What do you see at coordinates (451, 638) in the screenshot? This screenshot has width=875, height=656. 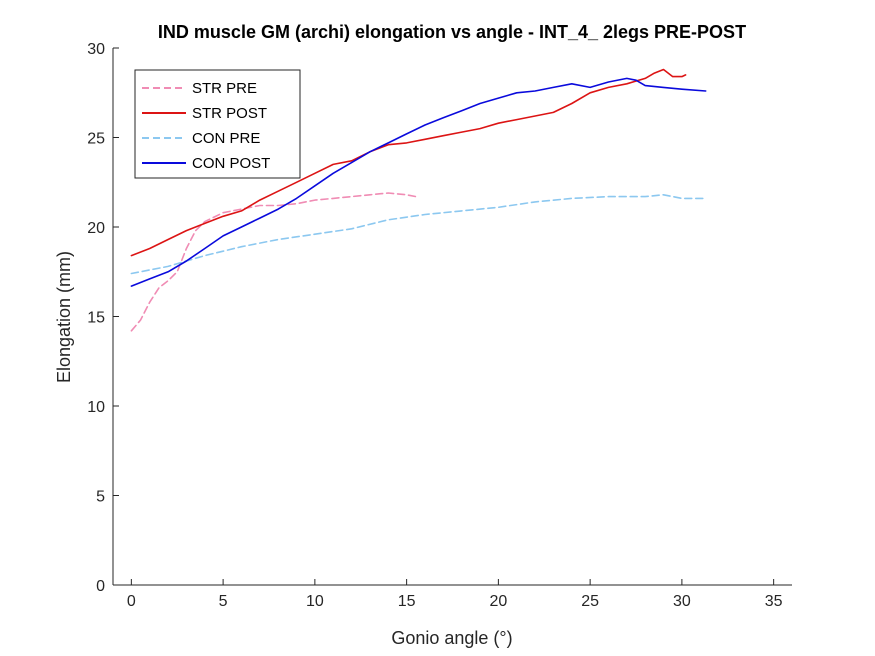 I see `x-axis-label: Gonio angle (°)` at bounding box center [451, 638].